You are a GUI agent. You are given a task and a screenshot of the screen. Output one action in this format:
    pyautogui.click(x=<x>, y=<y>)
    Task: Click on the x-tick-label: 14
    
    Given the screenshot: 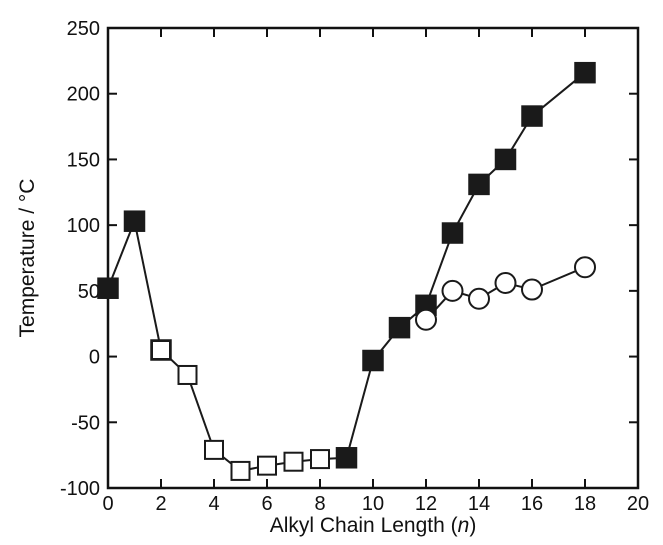 What is the action you would take?
    pyautogui.click(x=479, y=504)
    